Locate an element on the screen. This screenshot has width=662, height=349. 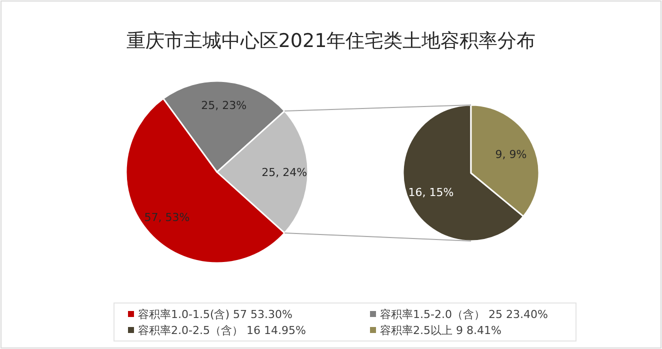
data-label: 57, 53% is located at coordinates (167, 217).